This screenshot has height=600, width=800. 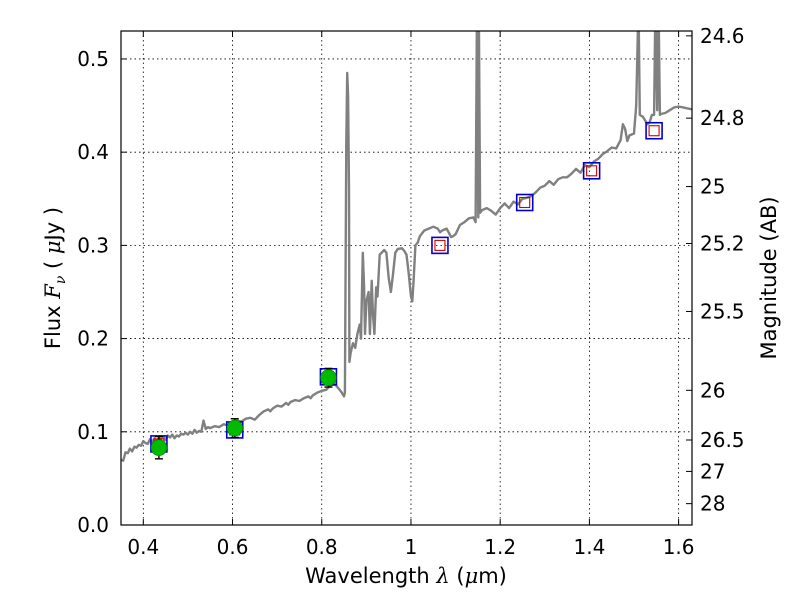 What do you see at coordinates (679, 547) in the screenshot?
I see `x-tick-label: 1.6` at bounding box center [679, 547].